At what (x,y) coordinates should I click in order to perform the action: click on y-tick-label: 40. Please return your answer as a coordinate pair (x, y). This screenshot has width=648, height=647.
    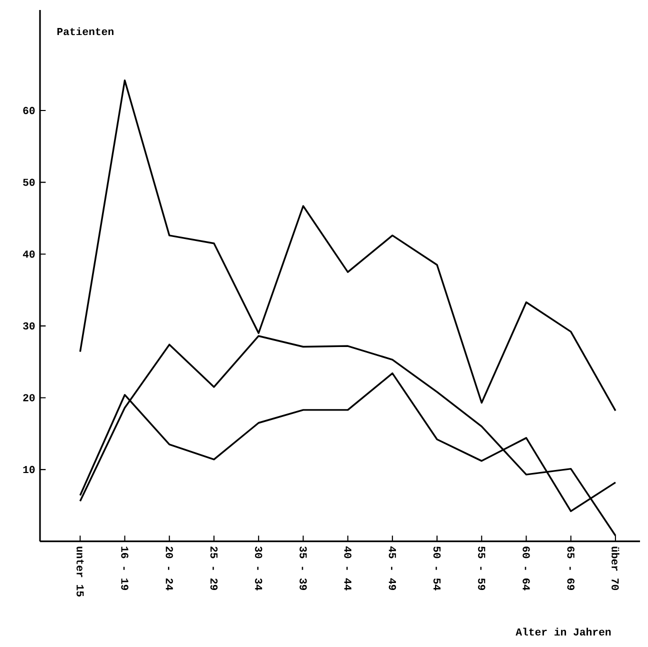
    Looking at the image, I should click on (28, 254).